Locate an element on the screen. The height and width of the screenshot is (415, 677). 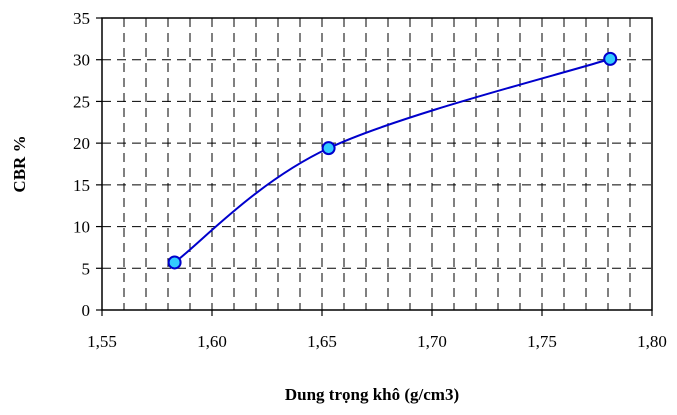
y-tick-label: 35 is located at coordinates (81, 18).